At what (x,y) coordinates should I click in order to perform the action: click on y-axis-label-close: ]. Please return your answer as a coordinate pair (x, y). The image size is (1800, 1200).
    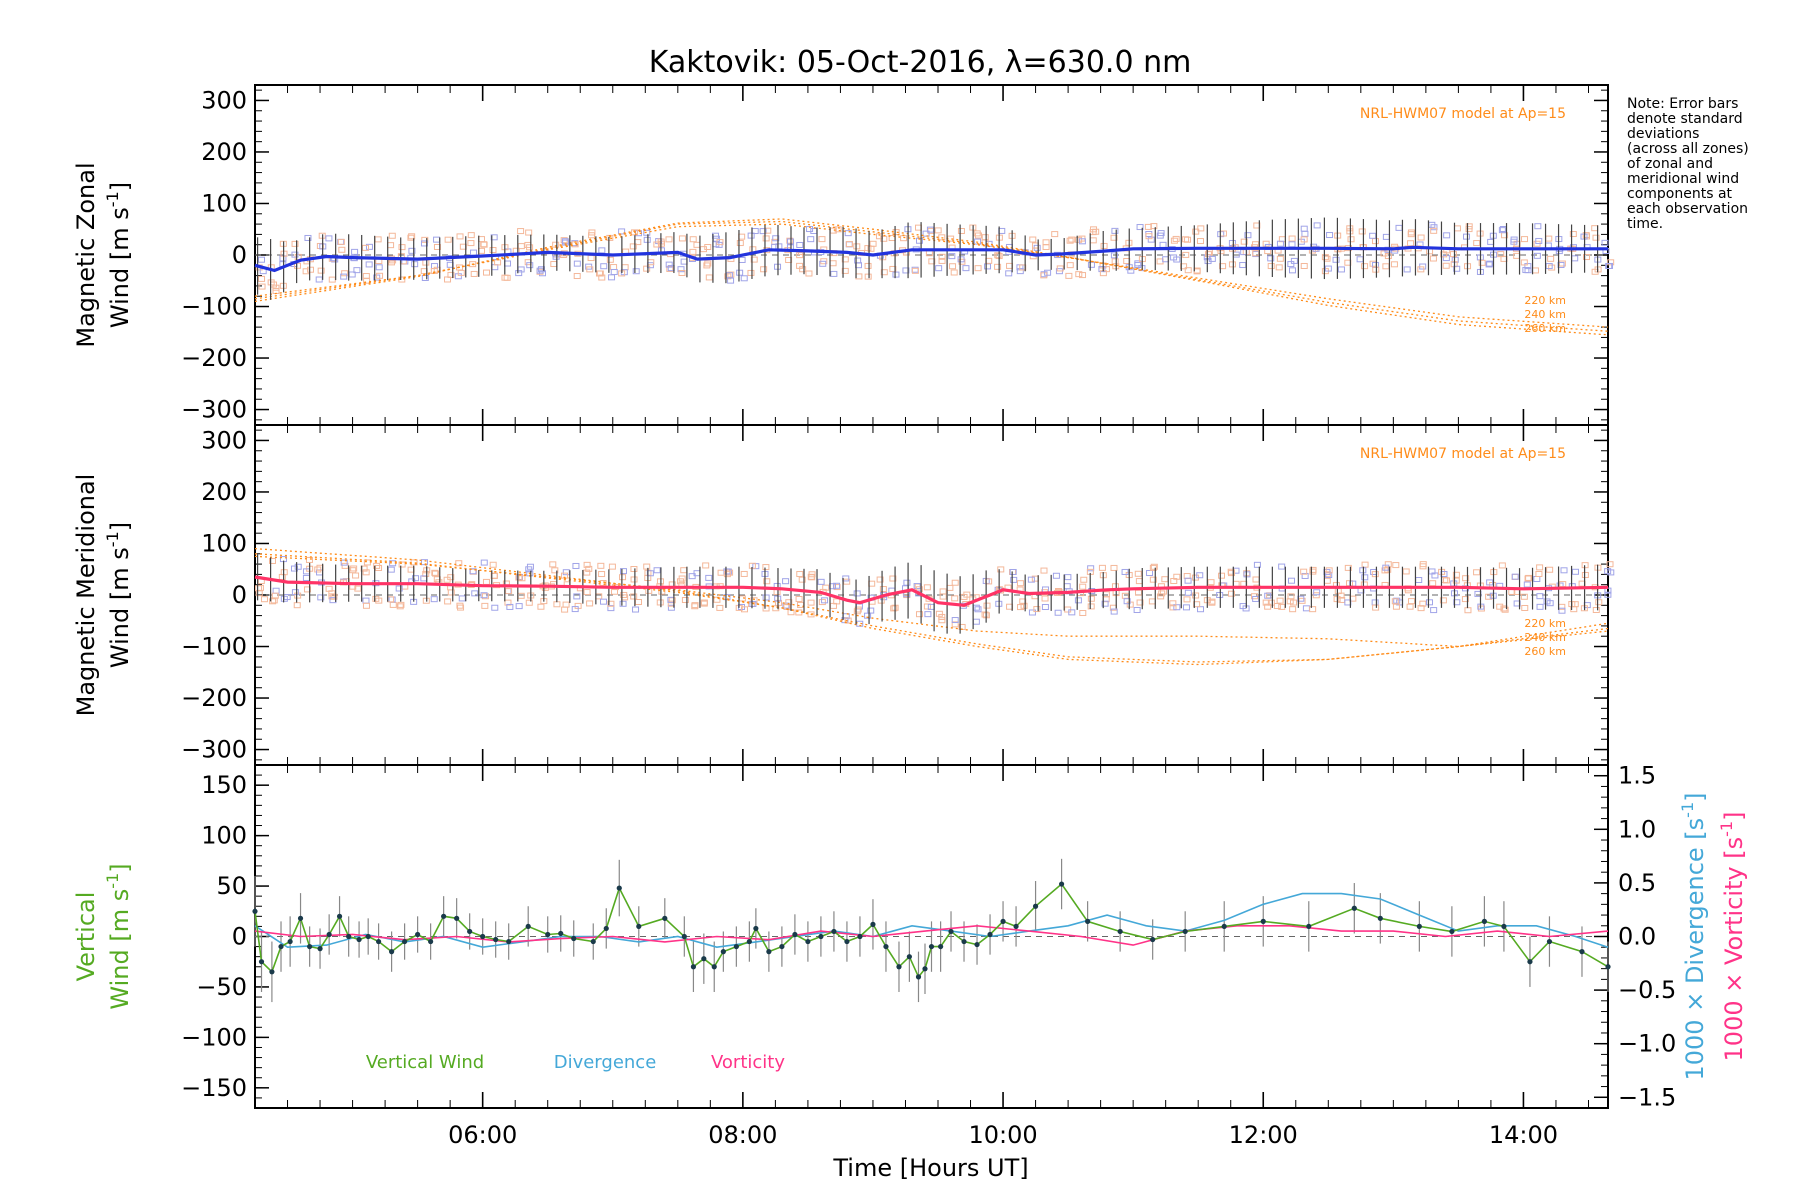
    Looking at the image, I should click on (120, 526).